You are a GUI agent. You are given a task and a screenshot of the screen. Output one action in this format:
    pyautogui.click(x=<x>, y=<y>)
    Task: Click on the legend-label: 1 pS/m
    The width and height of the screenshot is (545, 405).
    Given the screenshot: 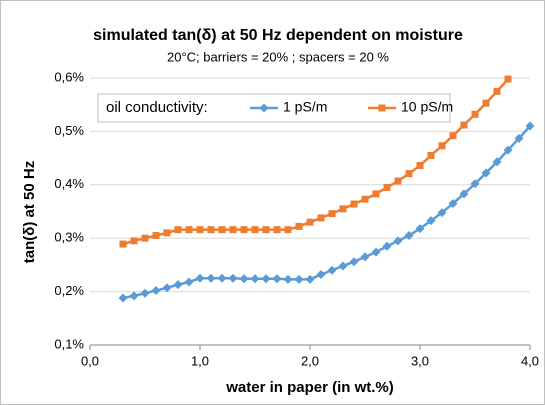 What is the action you would take?
    pyautogui.click(x=305, y=107)
    